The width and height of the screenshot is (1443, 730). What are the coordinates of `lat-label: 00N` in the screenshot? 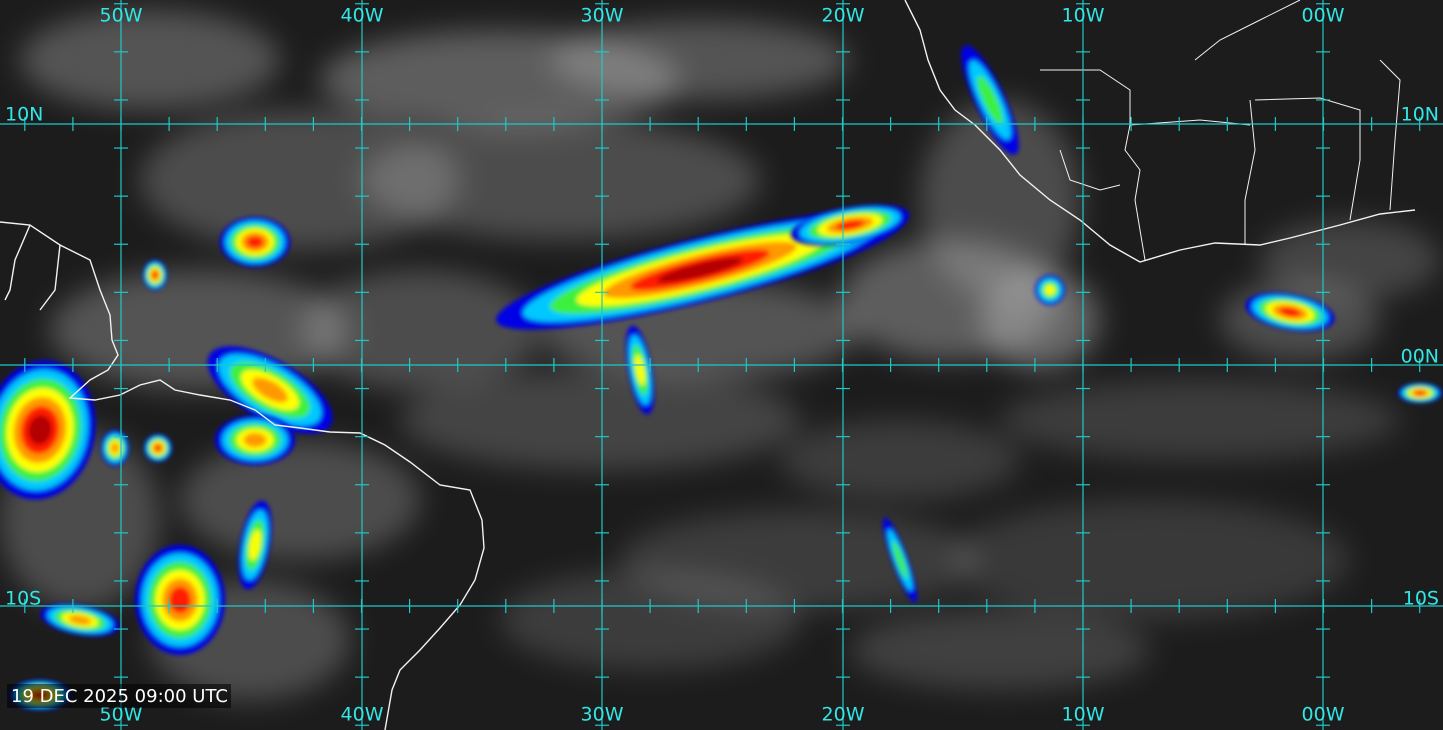 It's located at (1420, 357).